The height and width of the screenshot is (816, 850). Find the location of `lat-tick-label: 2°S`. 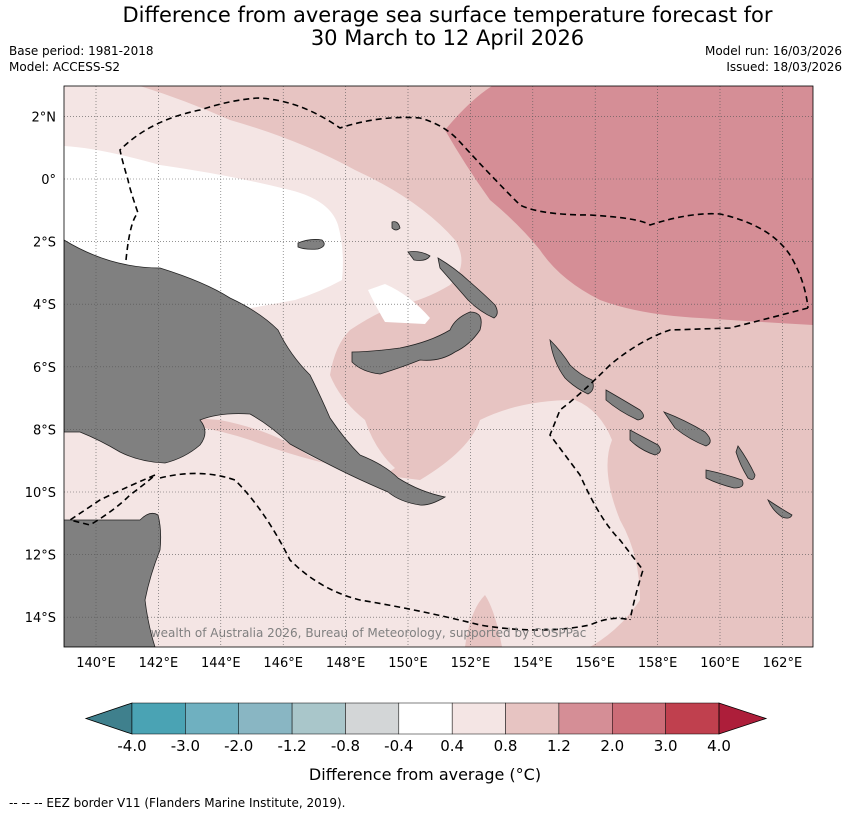

lat-tick-label: 2°S is located at coordinates (44, 243).